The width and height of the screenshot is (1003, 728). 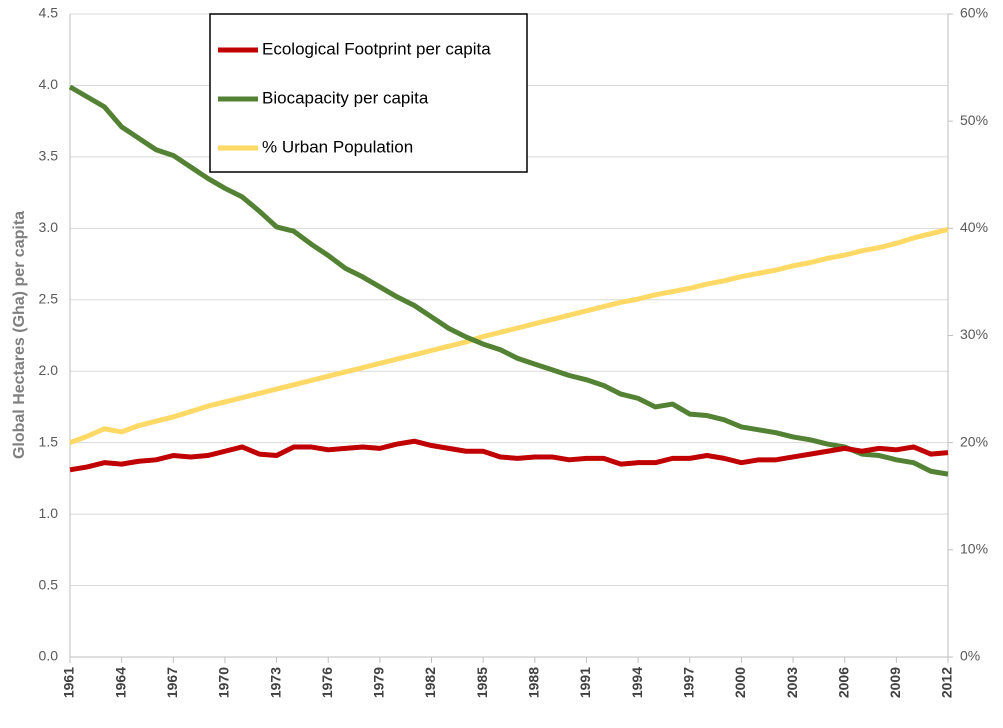 I want to click on x-tick-label: 1988, so click(x=534, y=682).